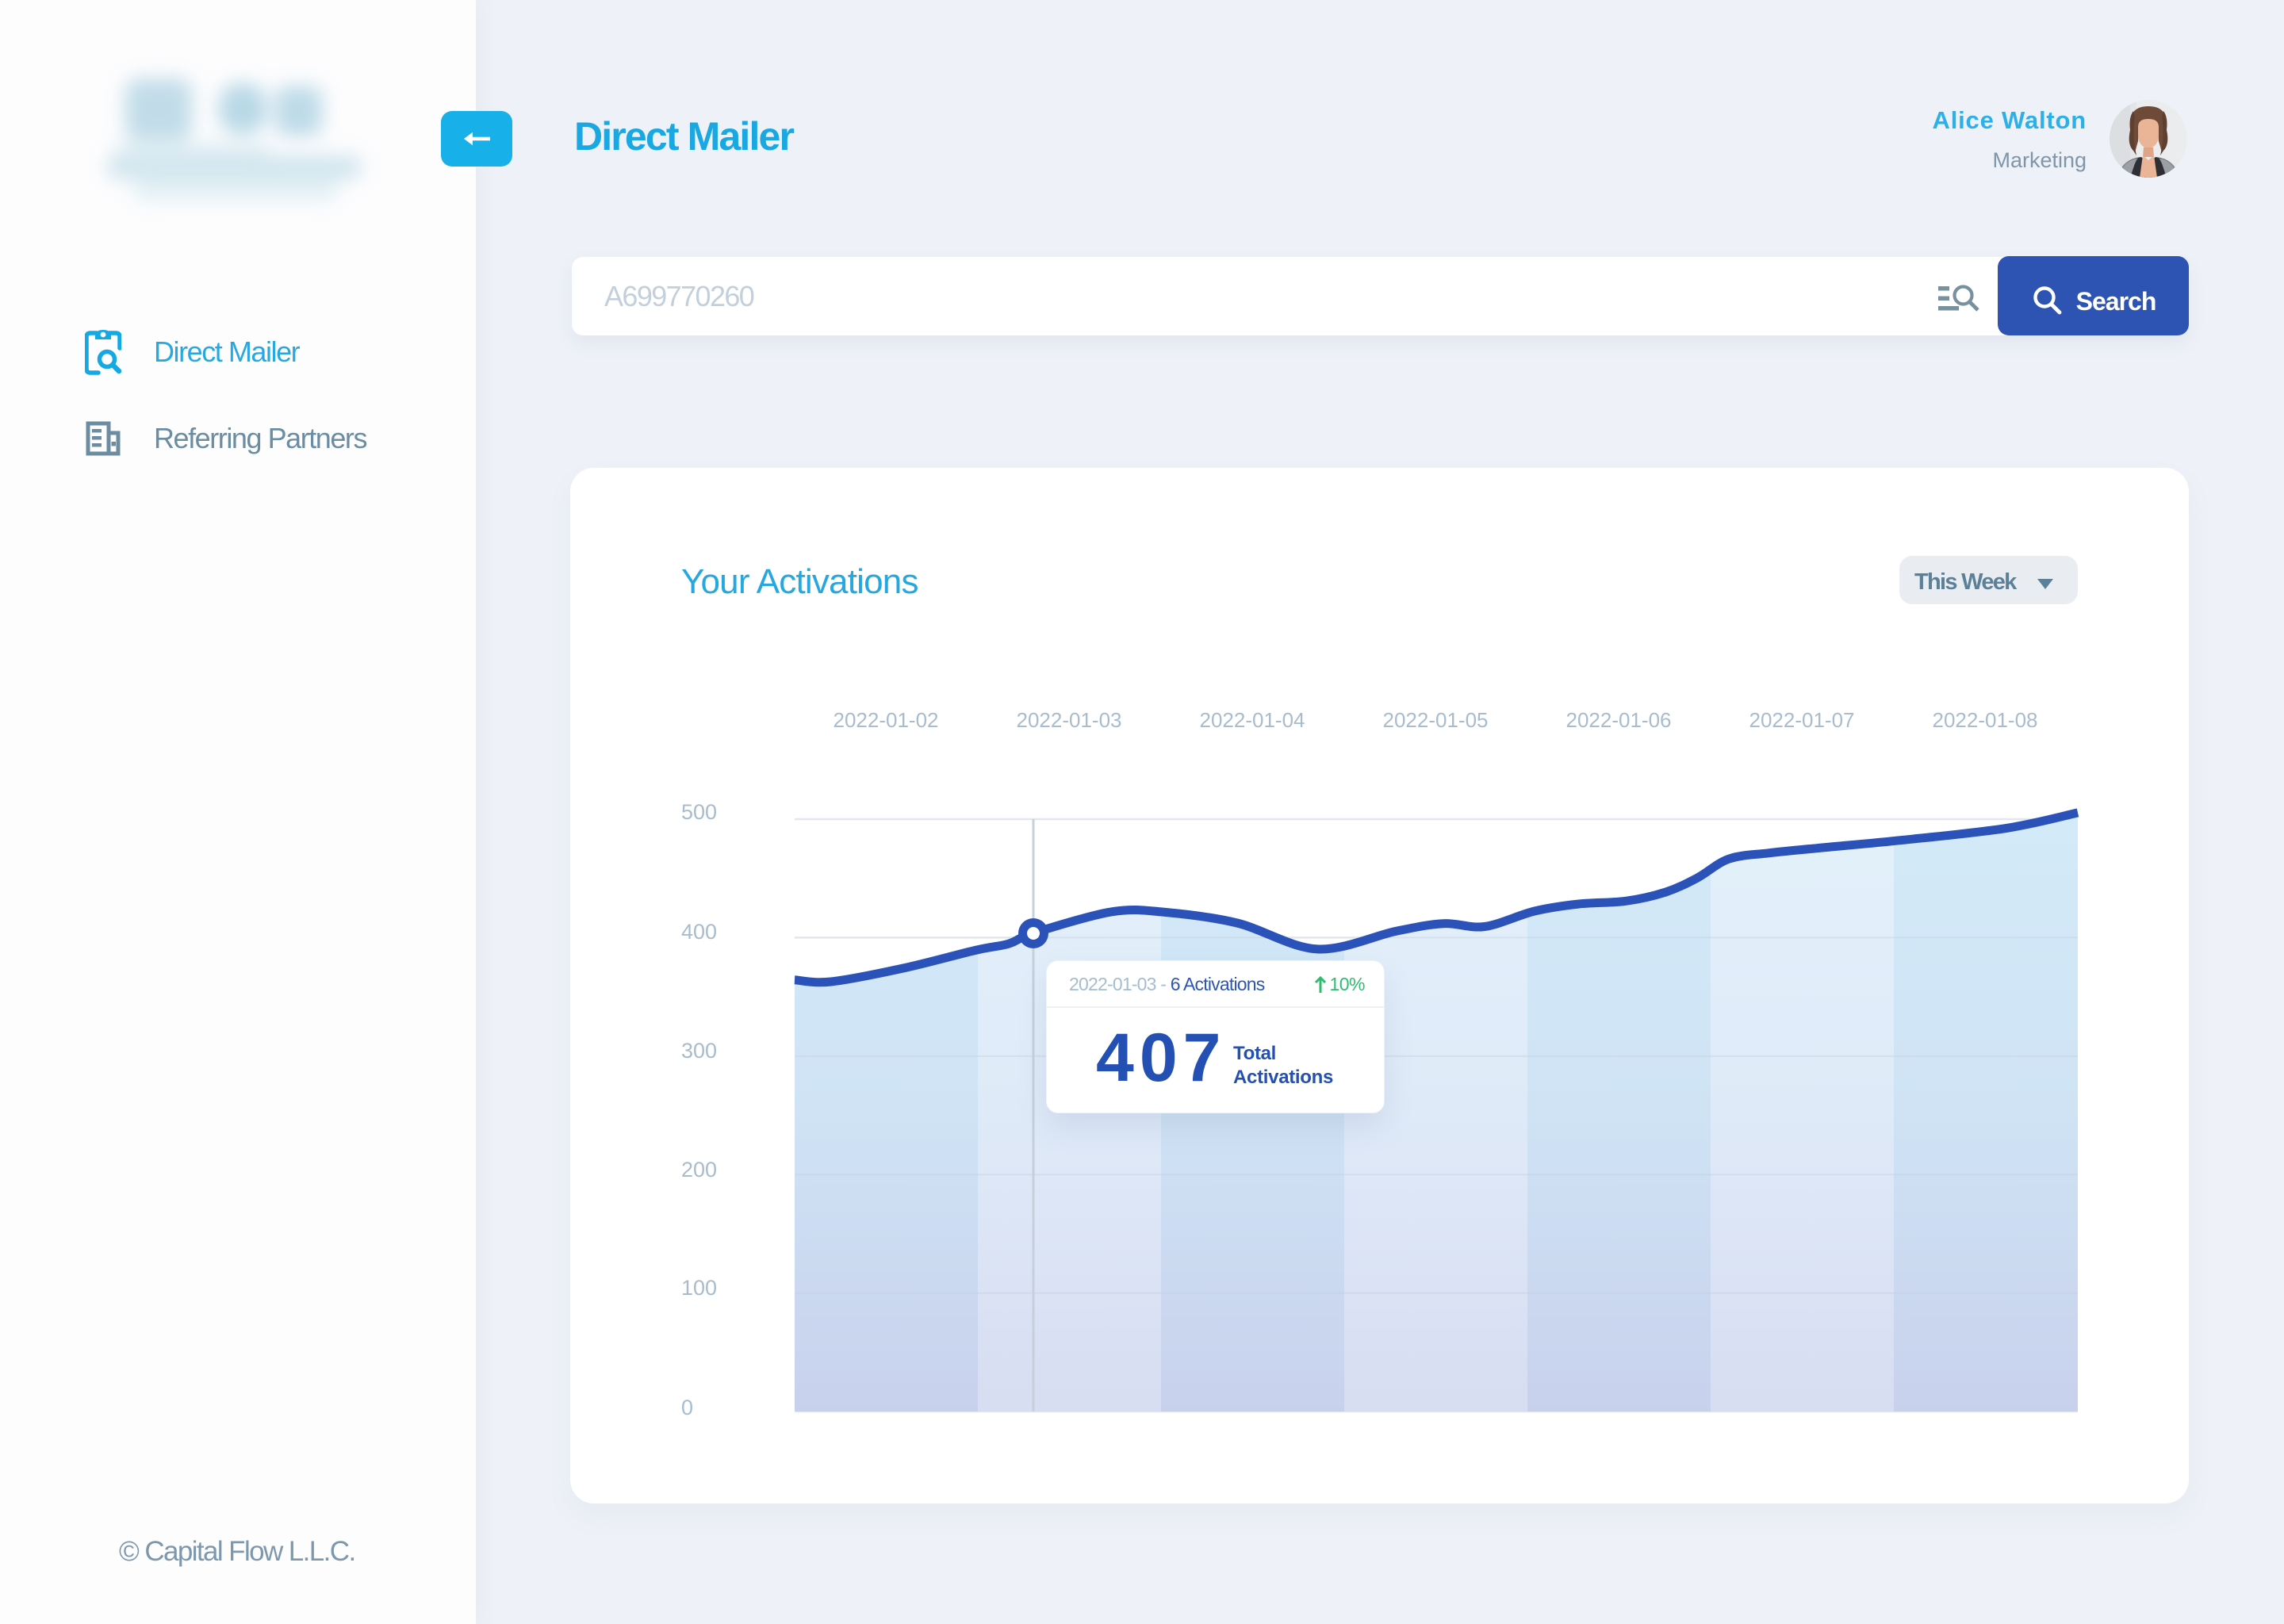 Image resolution: width=2284 pixels, height=1624 pixels. Describe the element at coordinates (699, 812) in the screenshot. I see `svg-text: 500` at that location.